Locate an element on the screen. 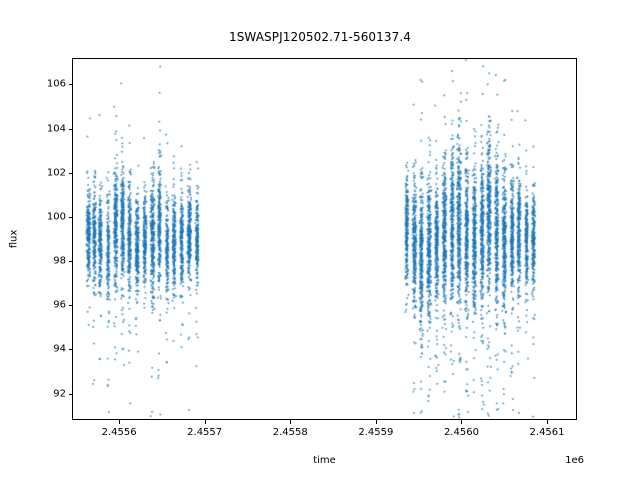  y-axis-tick-label: 104 is located at coordinates (56, 129).